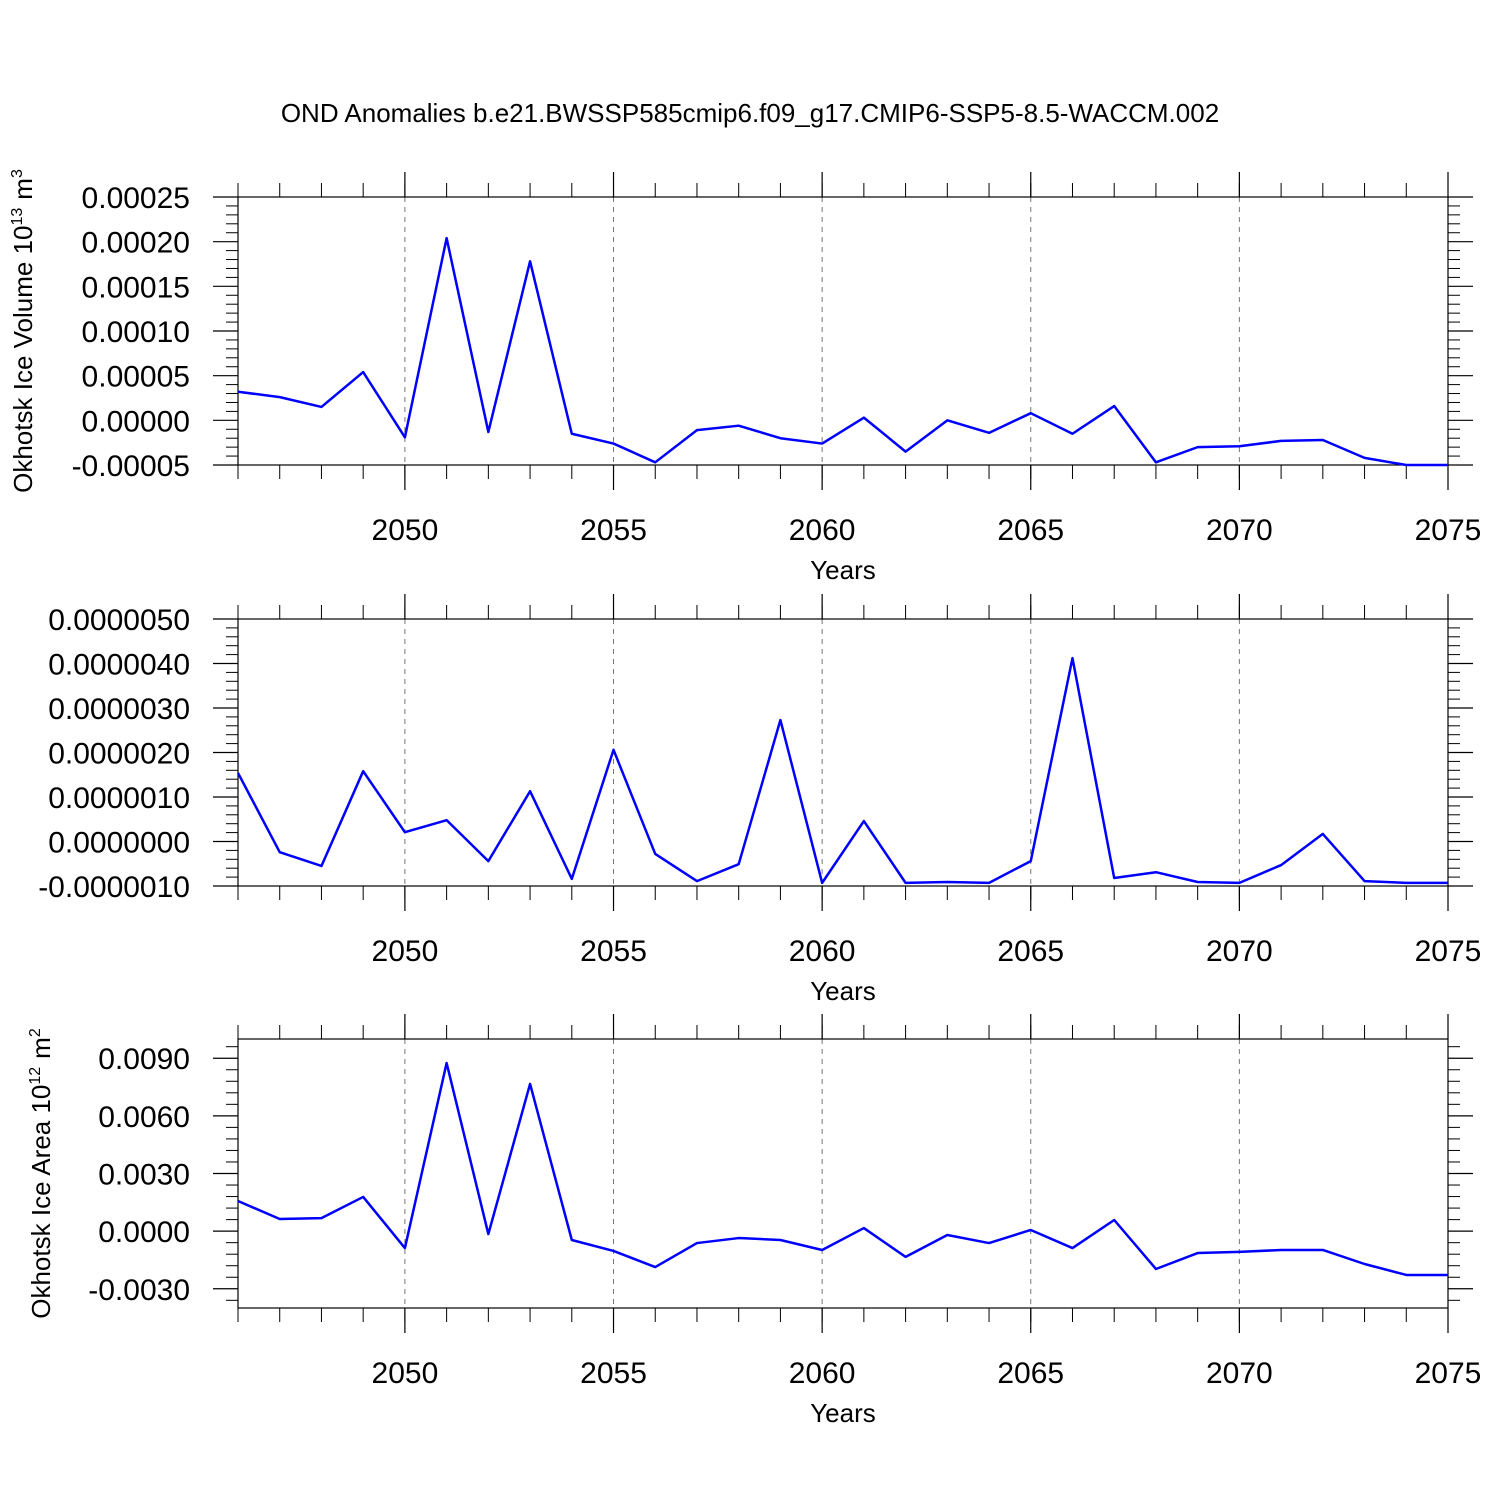 The width and height of the screenshot is (1500, 1500). I want to click on y-tick-label: 0.00000, so click(136, 421).